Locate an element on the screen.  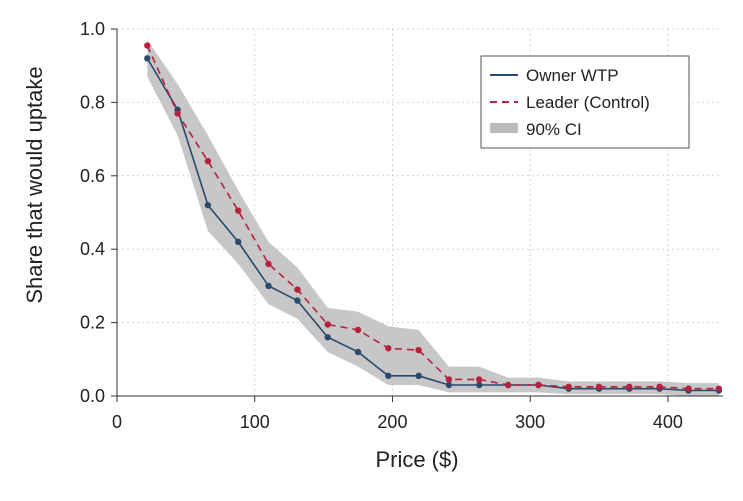
x-tick-label: 0 is located at coordinates (117, 422).